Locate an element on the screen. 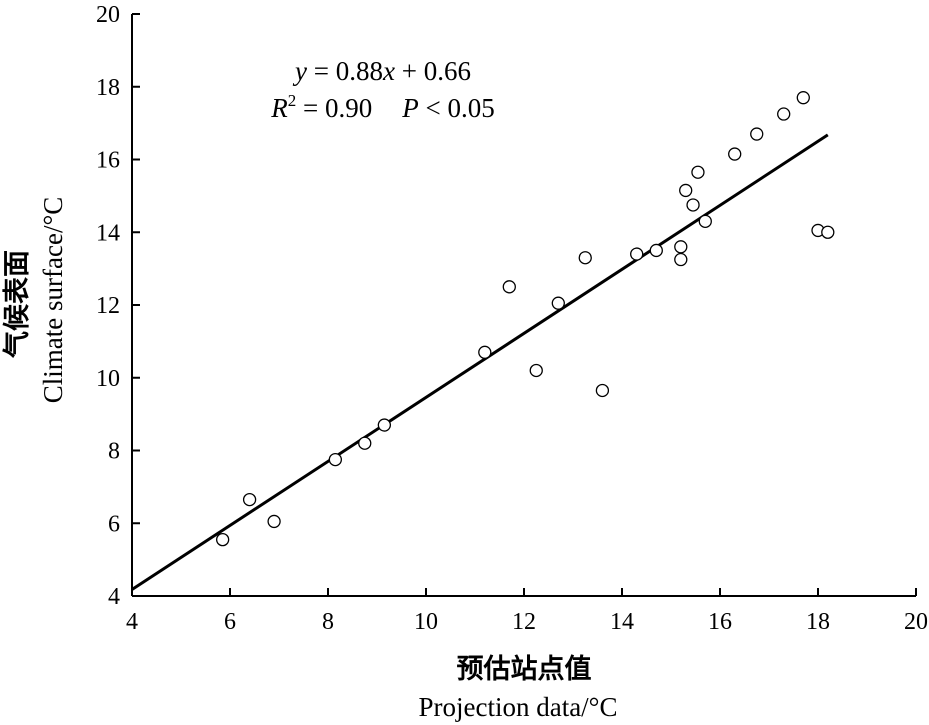 The image size is (929, 725). equation-intercept: + 0.66 is located at coordinates (433, 71).